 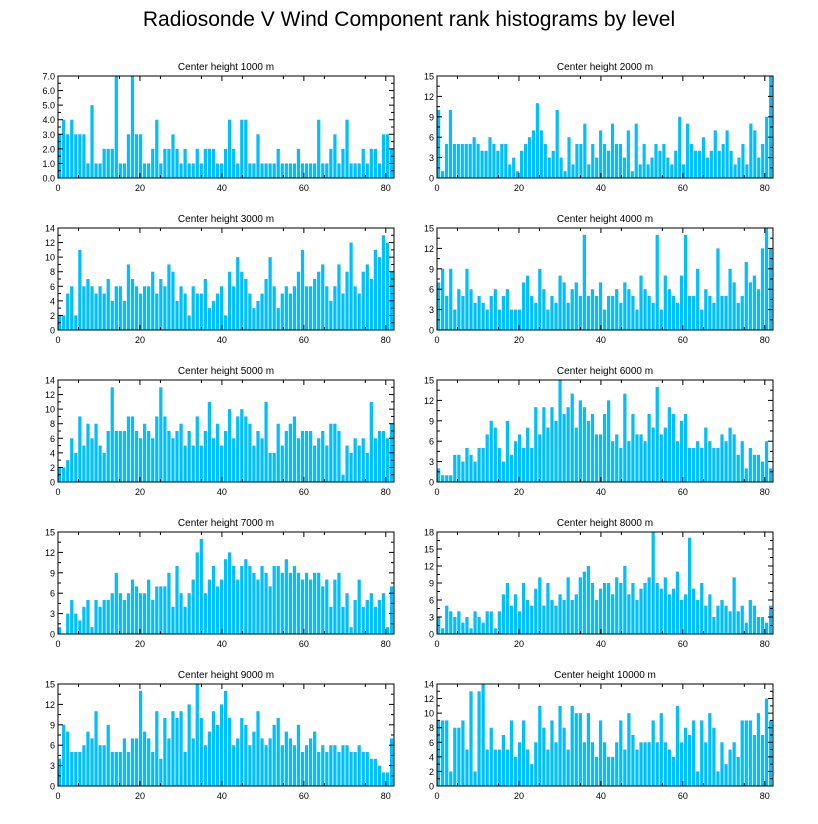 I want to click on histogram-panel: Center height 9000 m 0 3 6 9 12 15 0 20 40 60 80, so click(x=220, y=735).